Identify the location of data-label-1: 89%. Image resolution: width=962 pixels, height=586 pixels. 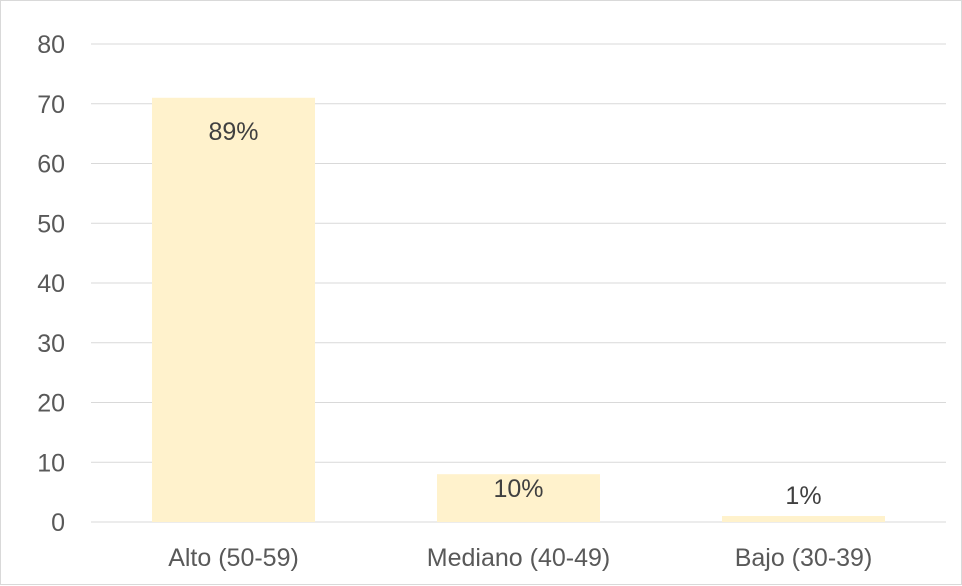
(233, 132).